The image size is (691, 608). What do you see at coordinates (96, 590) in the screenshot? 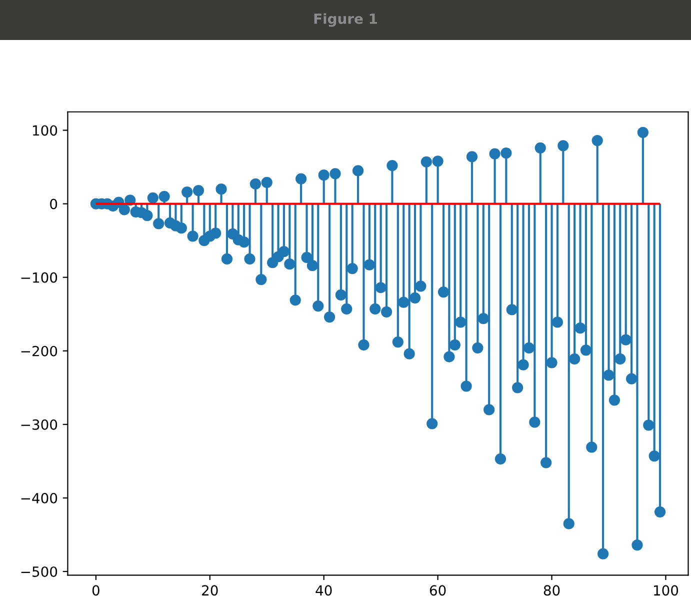
I see `x-tick-label: 0` at bounding box center [96, 590].